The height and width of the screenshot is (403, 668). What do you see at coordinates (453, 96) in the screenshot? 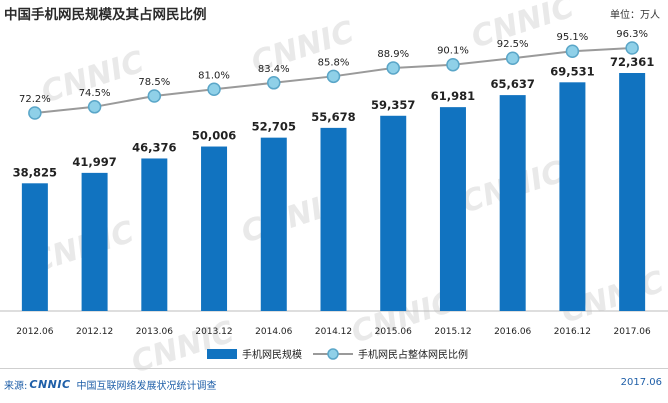
I see `bar-value-label: 61,981` at bounding box center [453, 96].